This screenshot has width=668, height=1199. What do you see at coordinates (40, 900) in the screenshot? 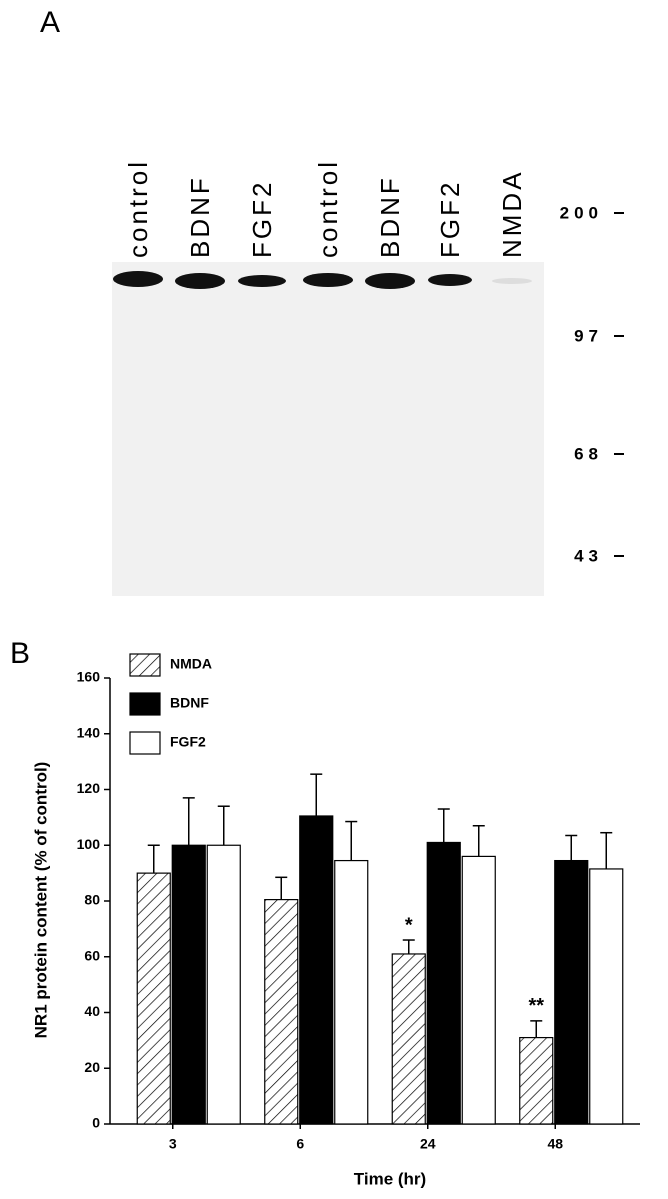
I see `y-axis-title: NR1 protein content (% of control)` at bounding box center [40, 900].